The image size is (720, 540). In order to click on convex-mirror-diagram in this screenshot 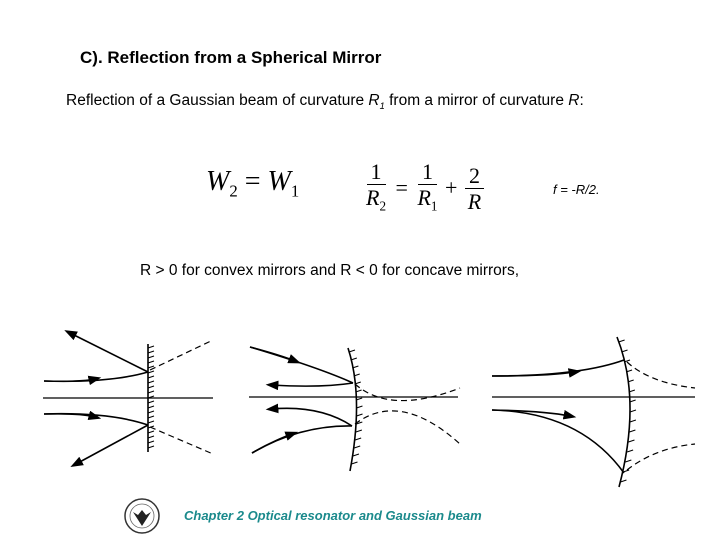, I will do `click(355, 409)`.